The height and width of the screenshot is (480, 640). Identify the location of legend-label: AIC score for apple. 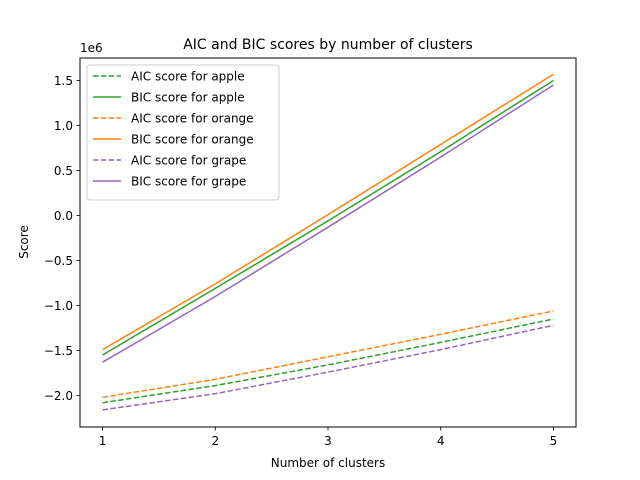
(188, 77).